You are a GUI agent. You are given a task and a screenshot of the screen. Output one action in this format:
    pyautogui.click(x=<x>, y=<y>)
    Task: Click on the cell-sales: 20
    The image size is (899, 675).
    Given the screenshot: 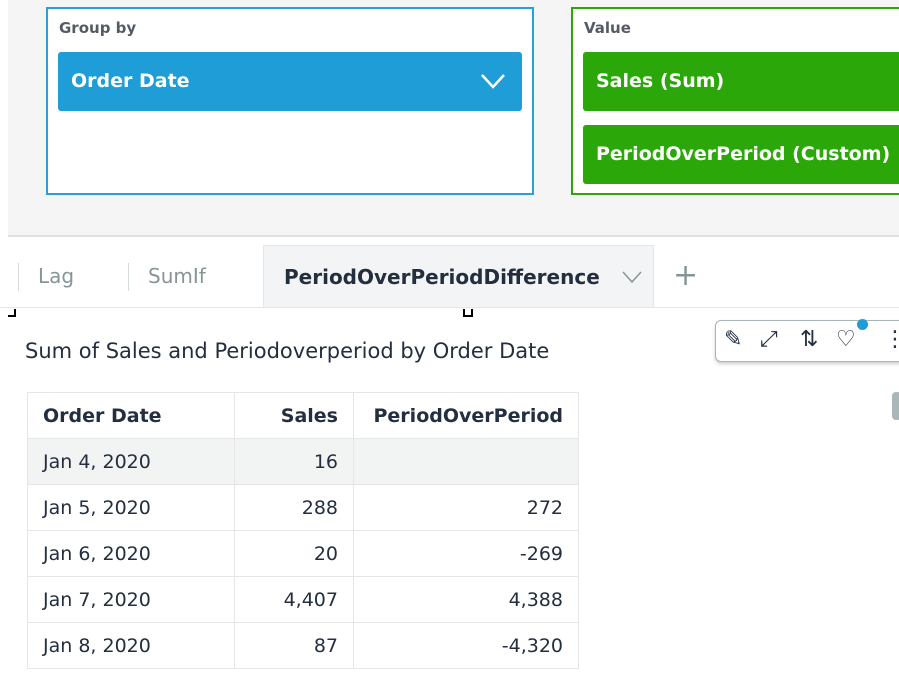 What is the action you would take?
    pyautogui.click(x=294, y=553)
    